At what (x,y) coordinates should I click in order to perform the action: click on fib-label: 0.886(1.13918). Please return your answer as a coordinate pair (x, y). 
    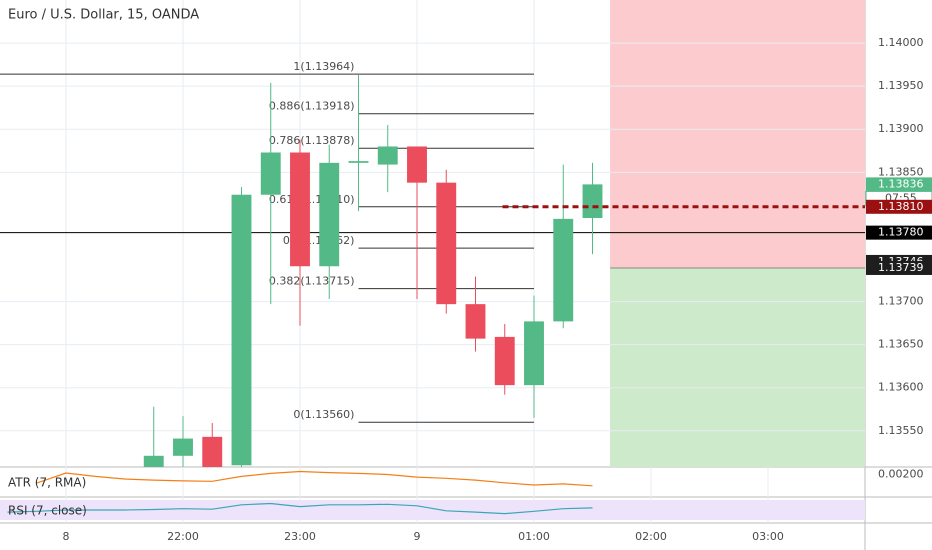
    Looking at the image, I should click on (312, 106).